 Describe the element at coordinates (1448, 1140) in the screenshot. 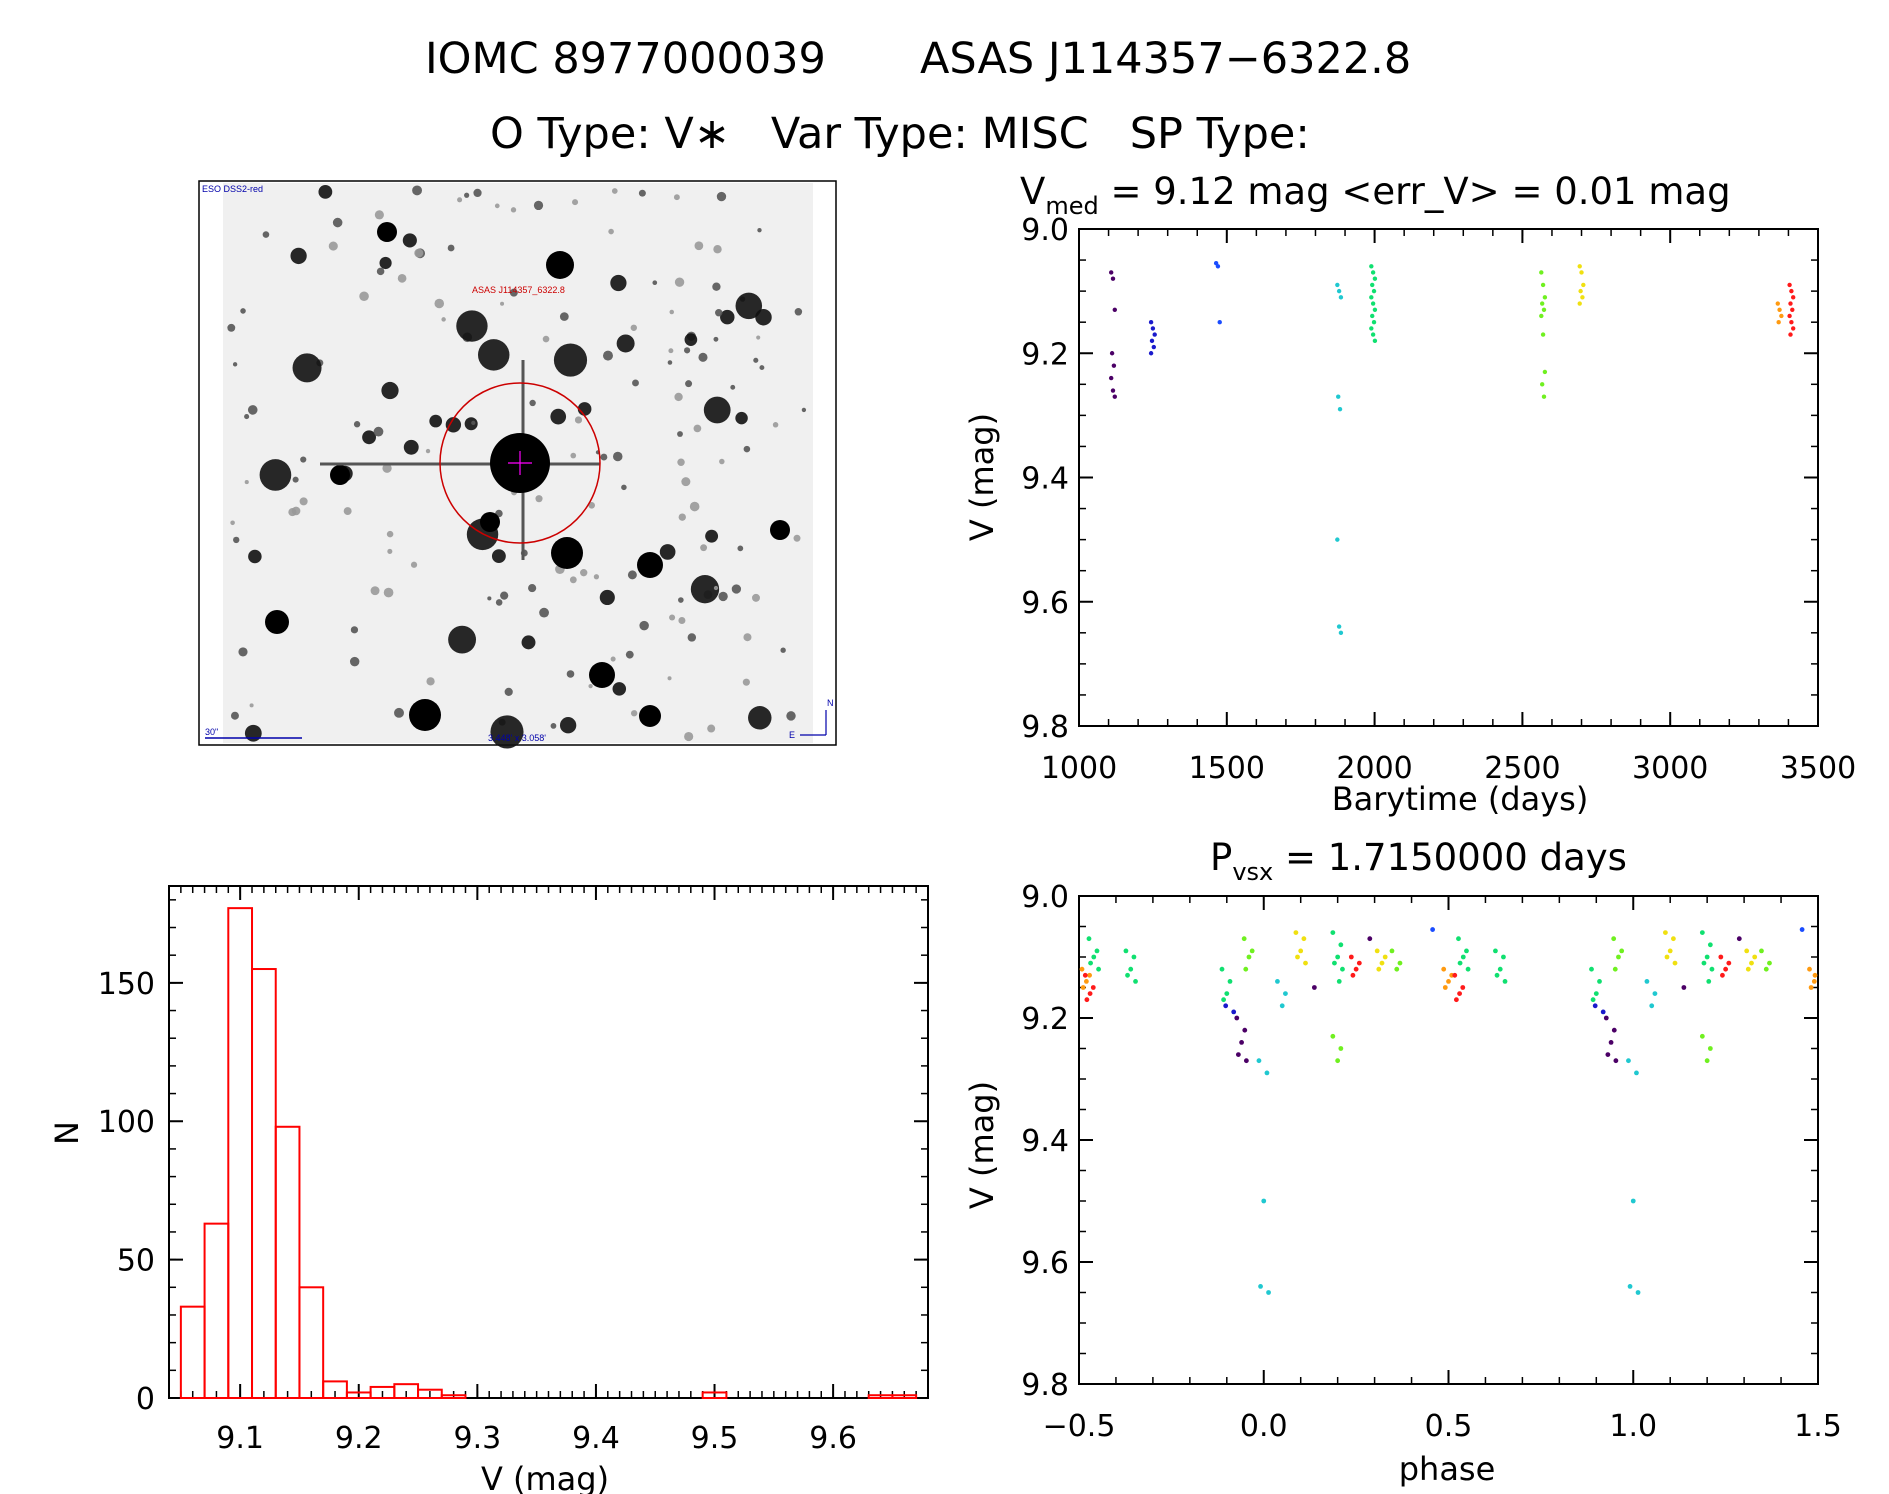

I see `phased-frame` at that location.